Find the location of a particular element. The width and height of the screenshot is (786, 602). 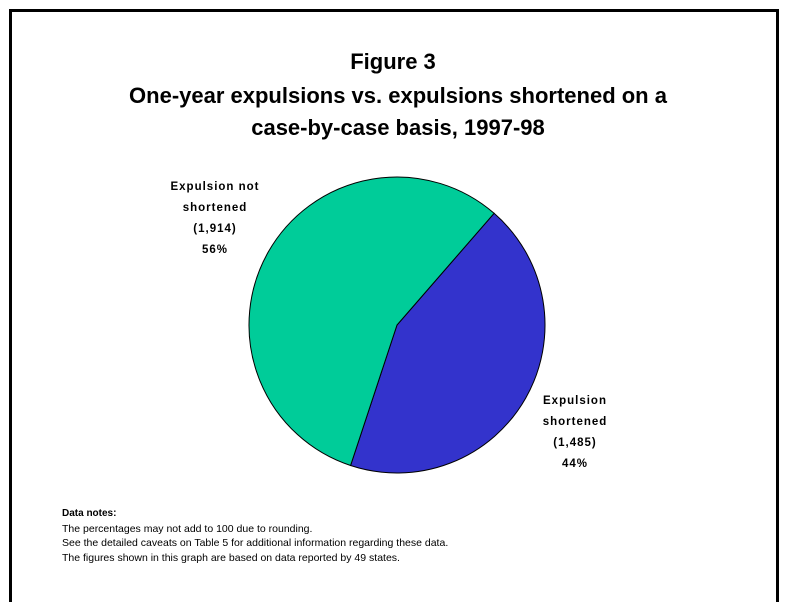

slice-name: Expulsion shortened is located at coordinates (575, 411).